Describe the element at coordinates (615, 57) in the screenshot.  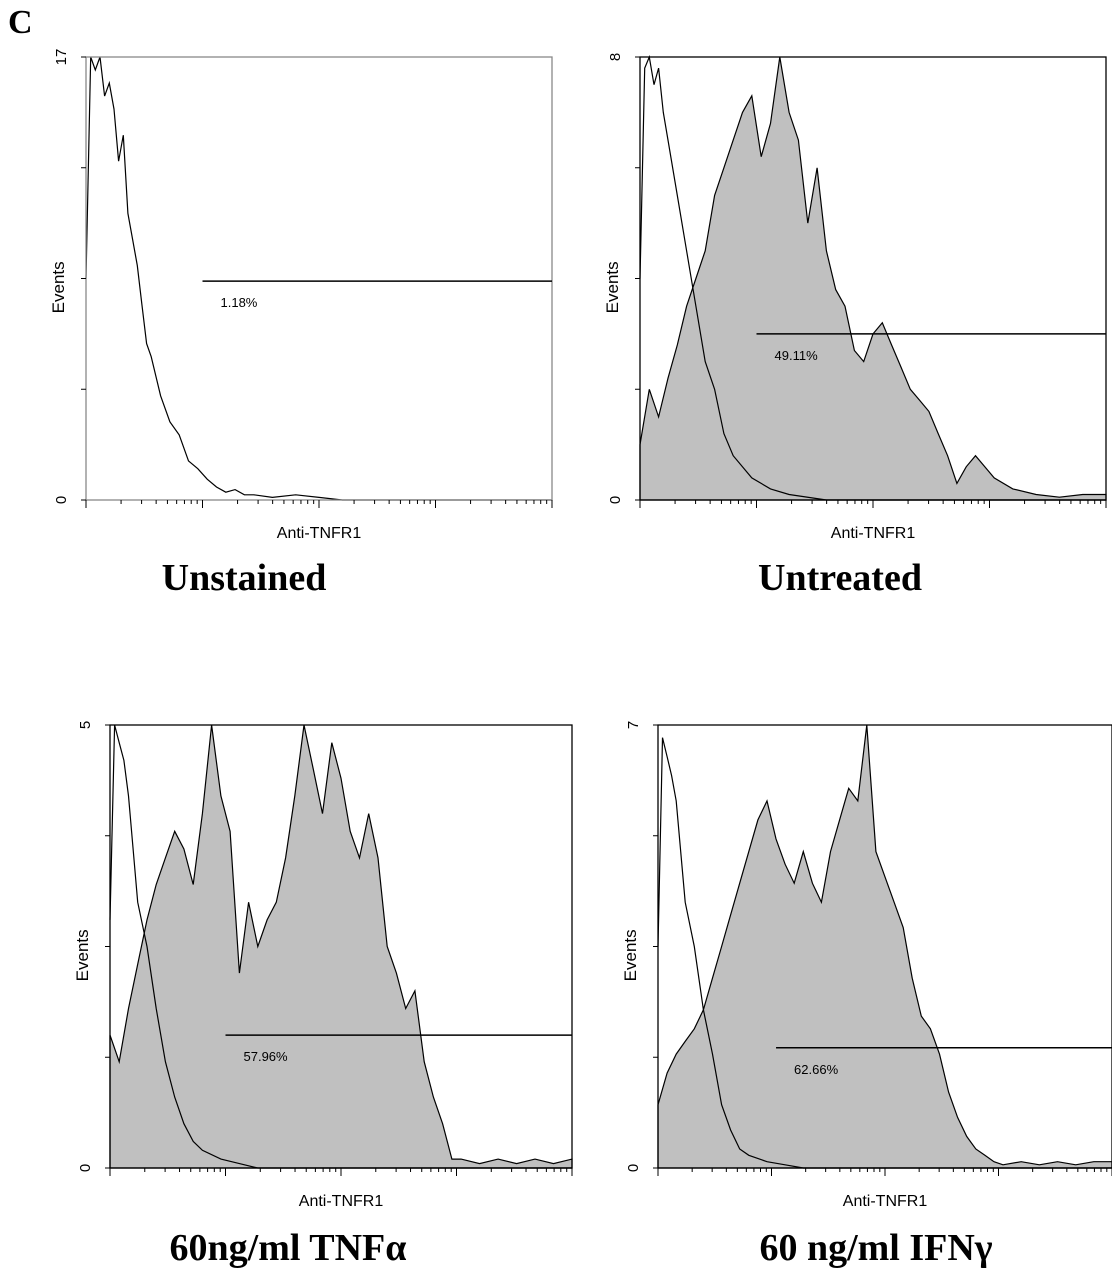
I see `y-tick-label: 8` at that location.